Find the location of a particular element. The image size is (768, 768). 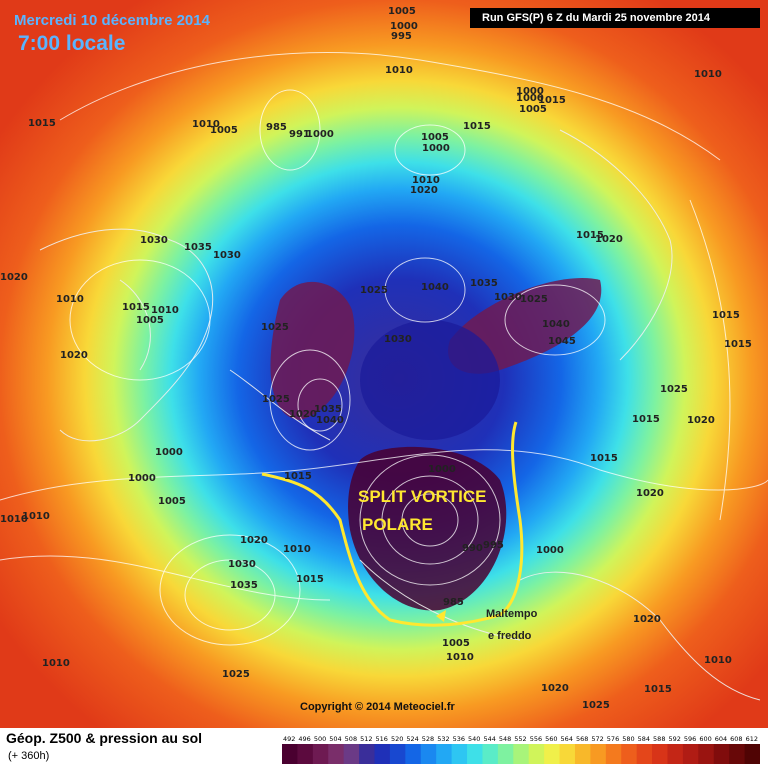

svg-text: 990 is located at coordinates (472, 548).